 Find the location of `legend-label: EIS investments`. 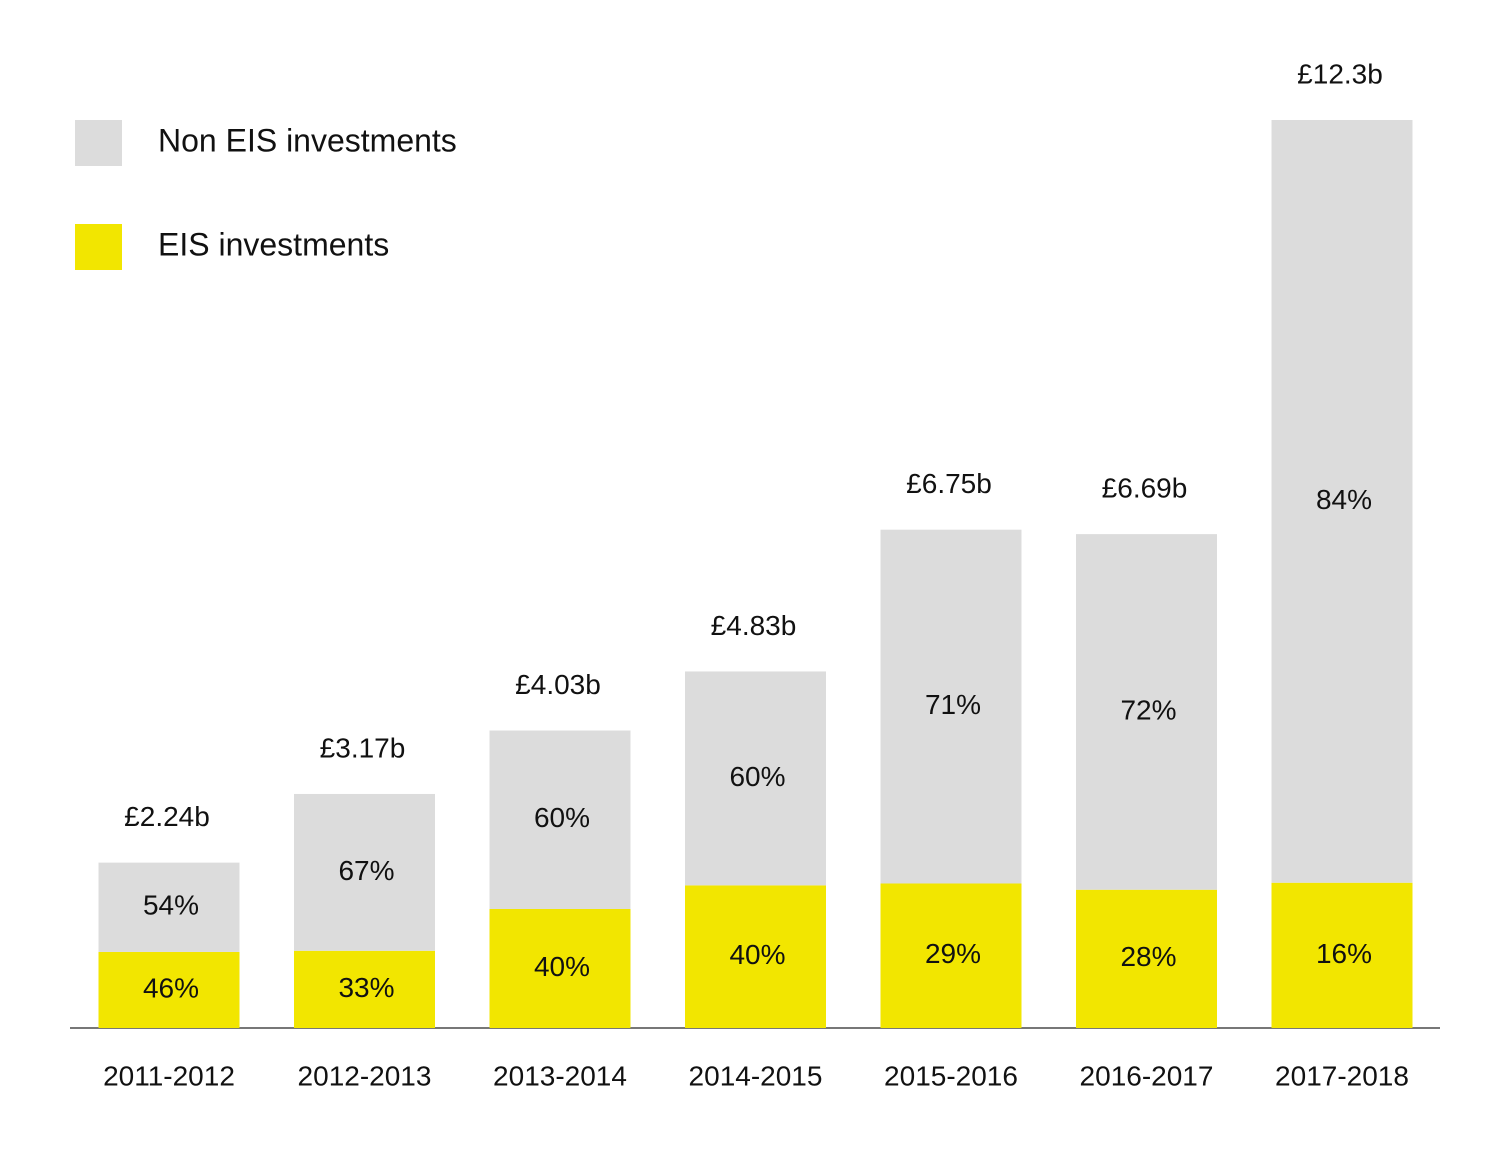

legend-label: EIS investments is located at coordinates (273, 244).